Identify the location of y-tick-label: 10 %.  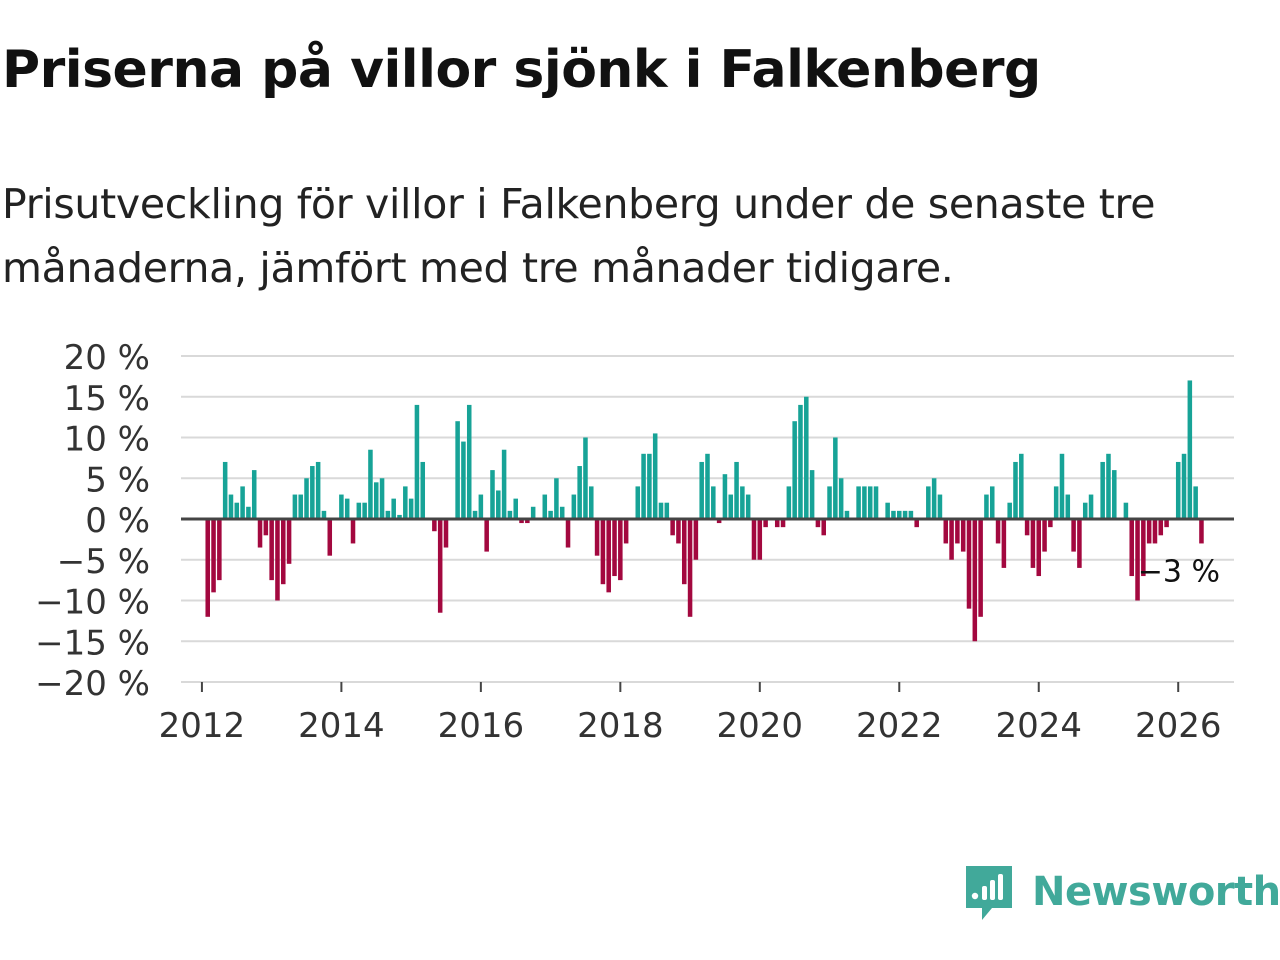
(107, 440).